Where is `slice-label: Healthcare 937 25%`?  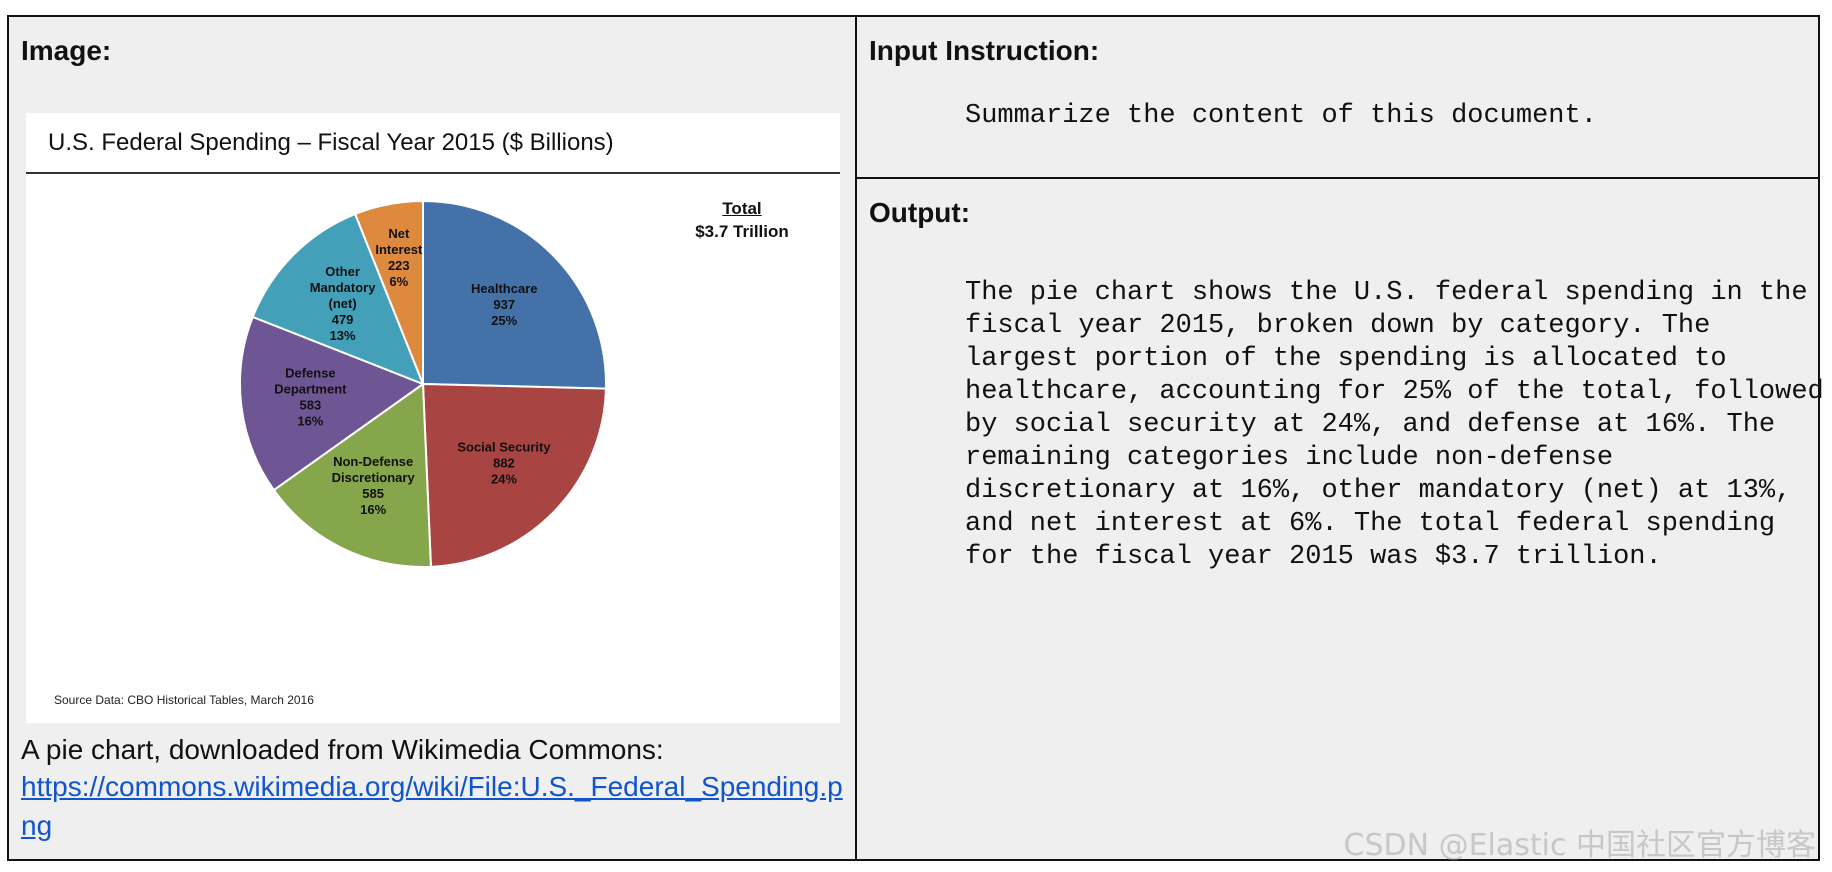
slice-label: Healthcare 937 25% is located at coordinates (504, 304).